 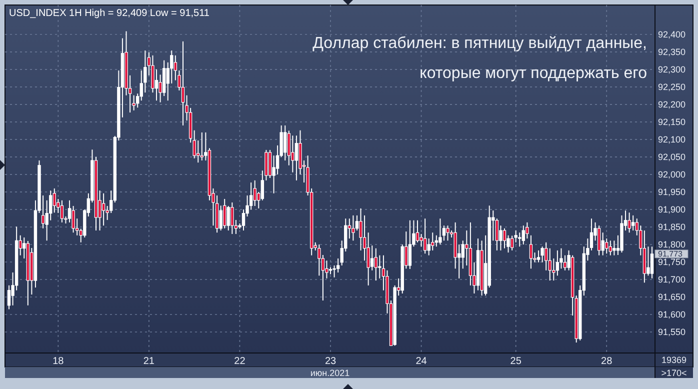 What do you see at coordinates (607, 361) in the screenshot?
I see `x-tick-label: 28` at bounding box center [607, 361].